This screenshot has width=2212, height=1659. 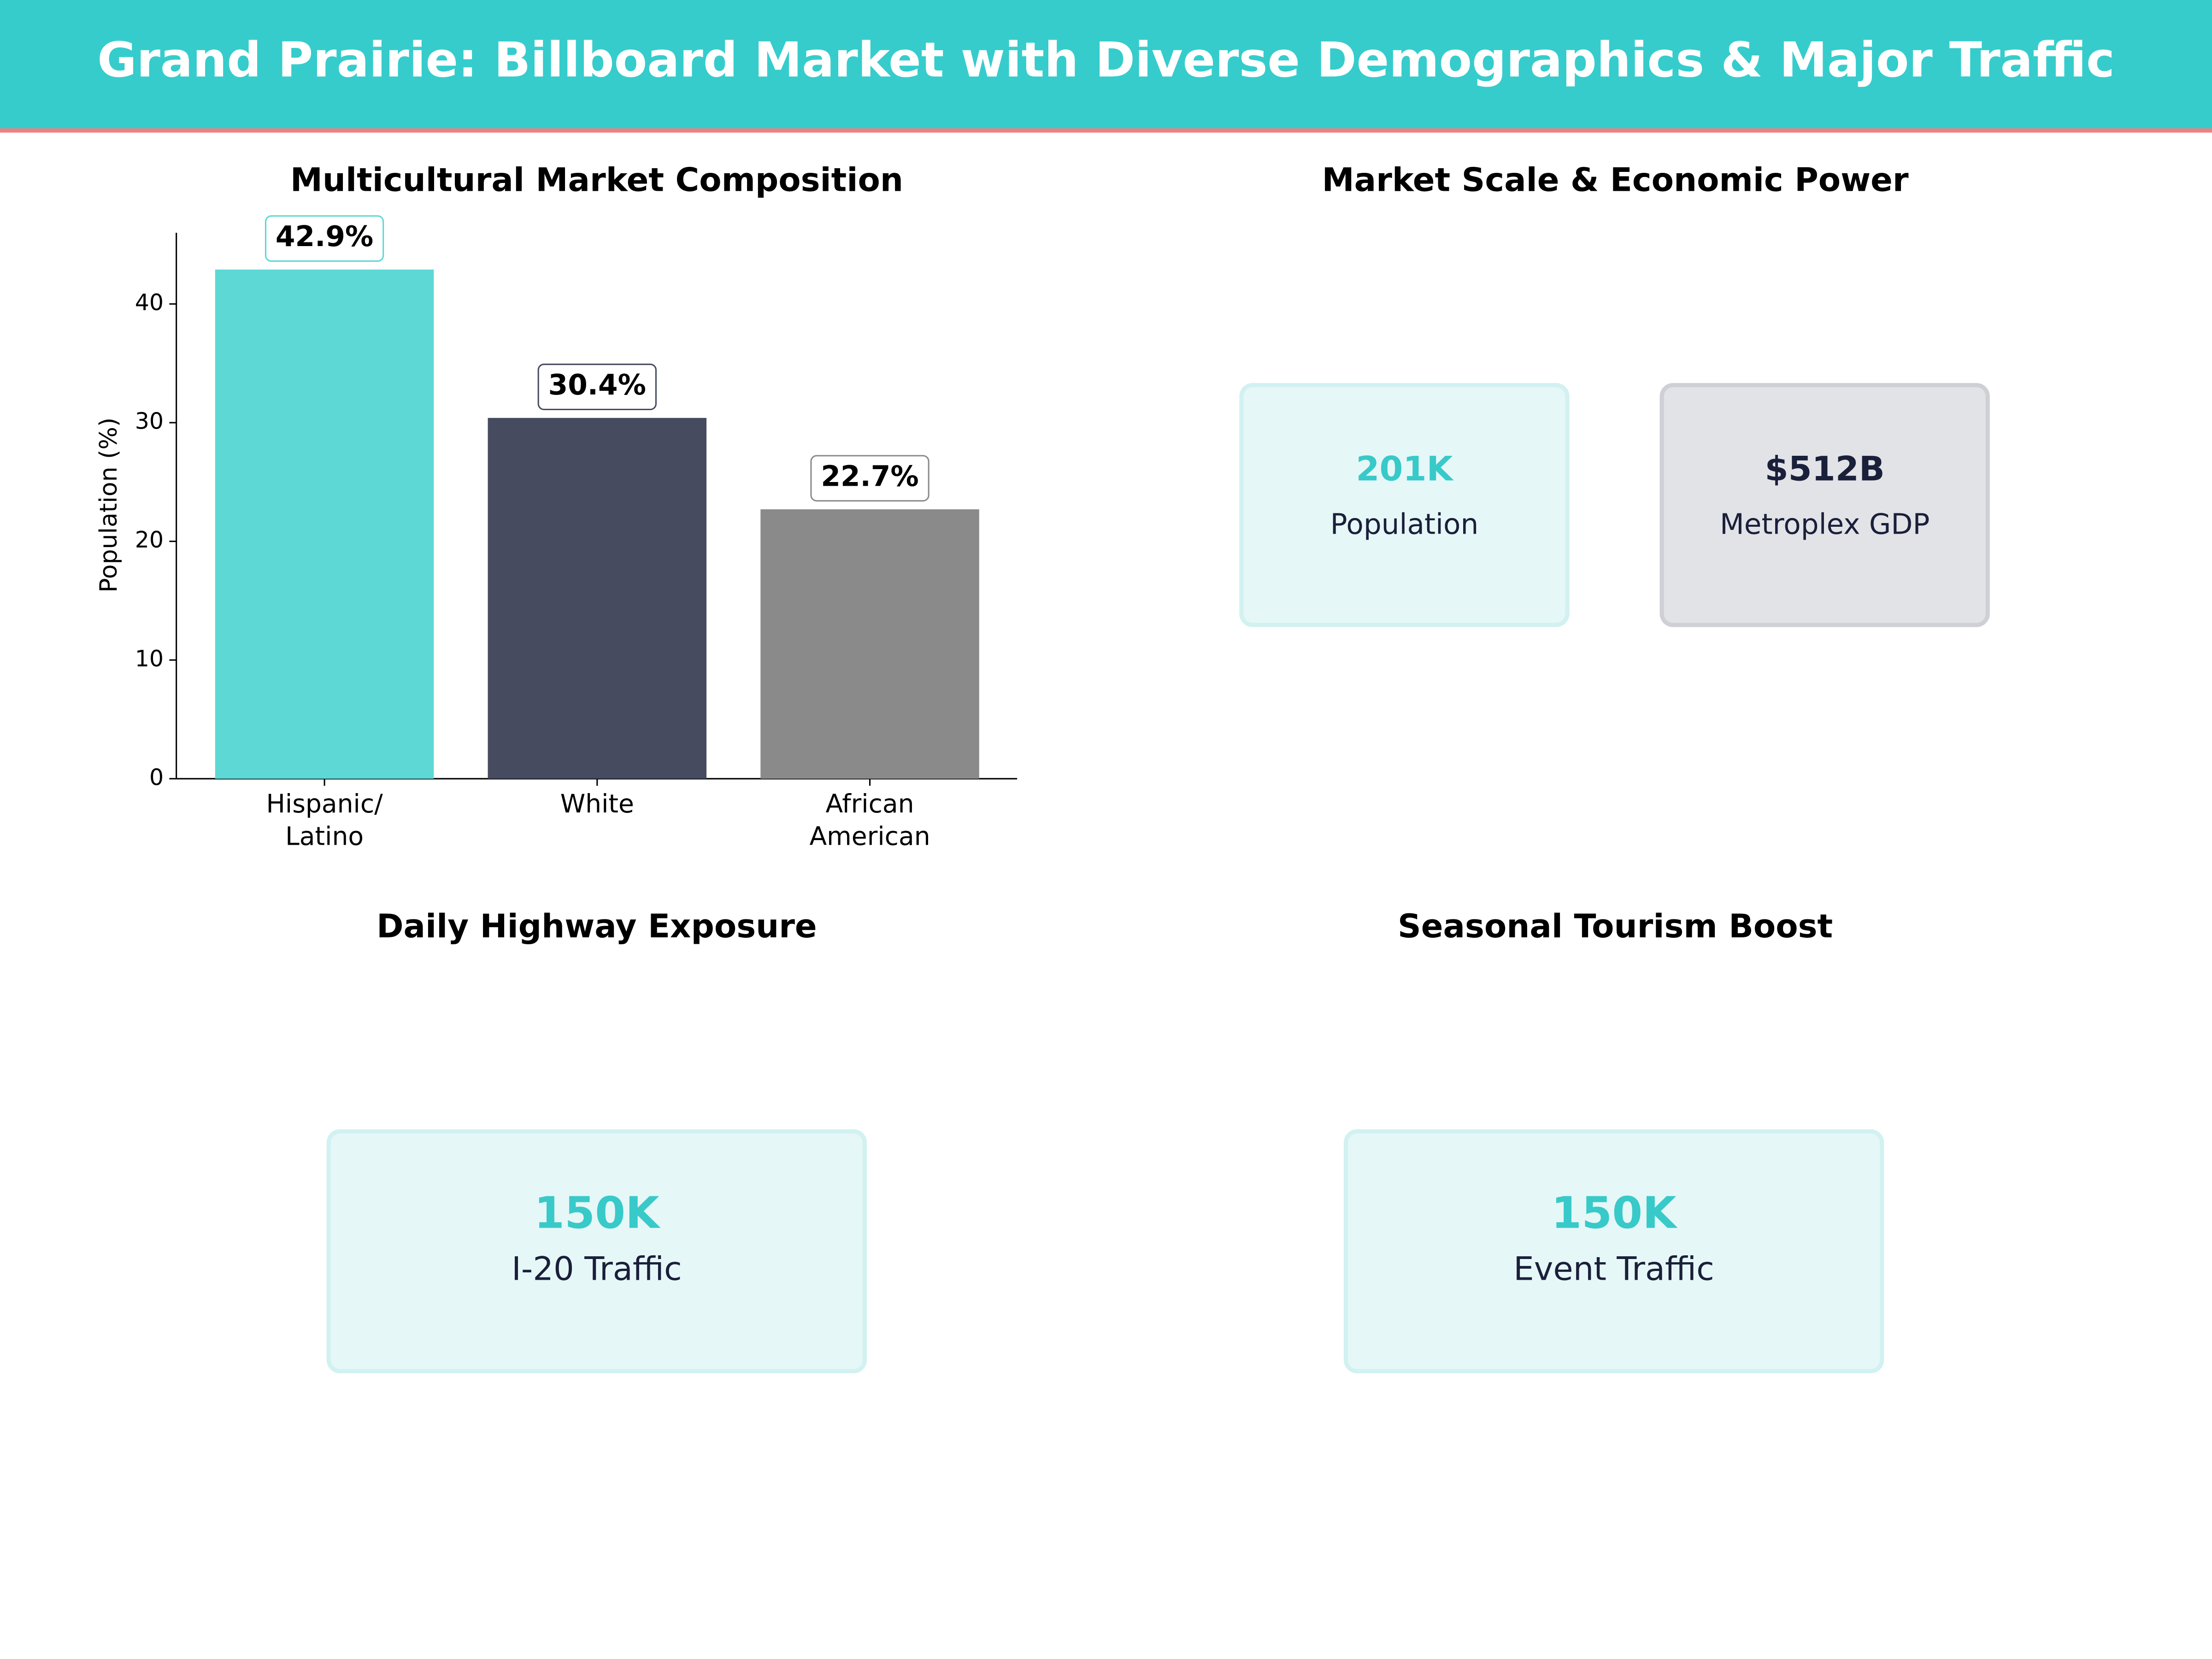 What do you see at coordinates (149, 540) in the screenshot?
I see `y-tick-label: 20` at bounding box center [149, 540].